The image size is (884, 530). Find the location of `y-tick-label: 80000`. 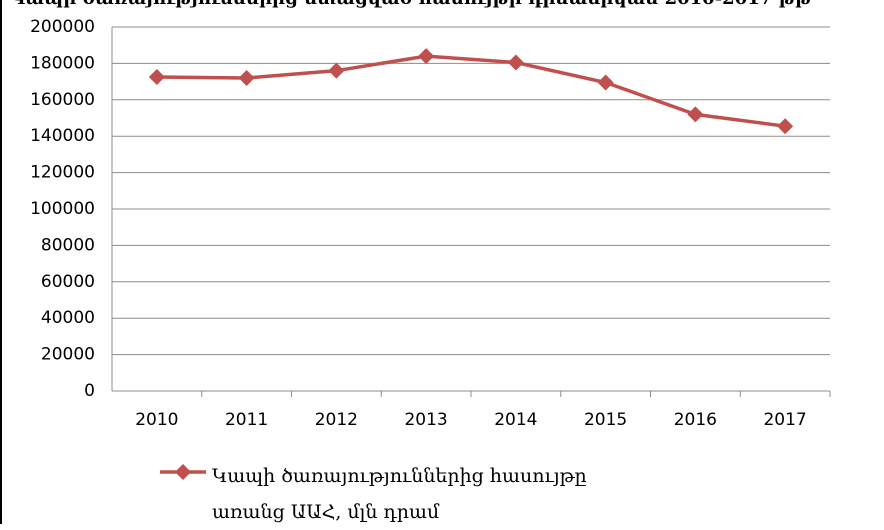

y-tick-label: 80000 is located at coordinates (68, 245).